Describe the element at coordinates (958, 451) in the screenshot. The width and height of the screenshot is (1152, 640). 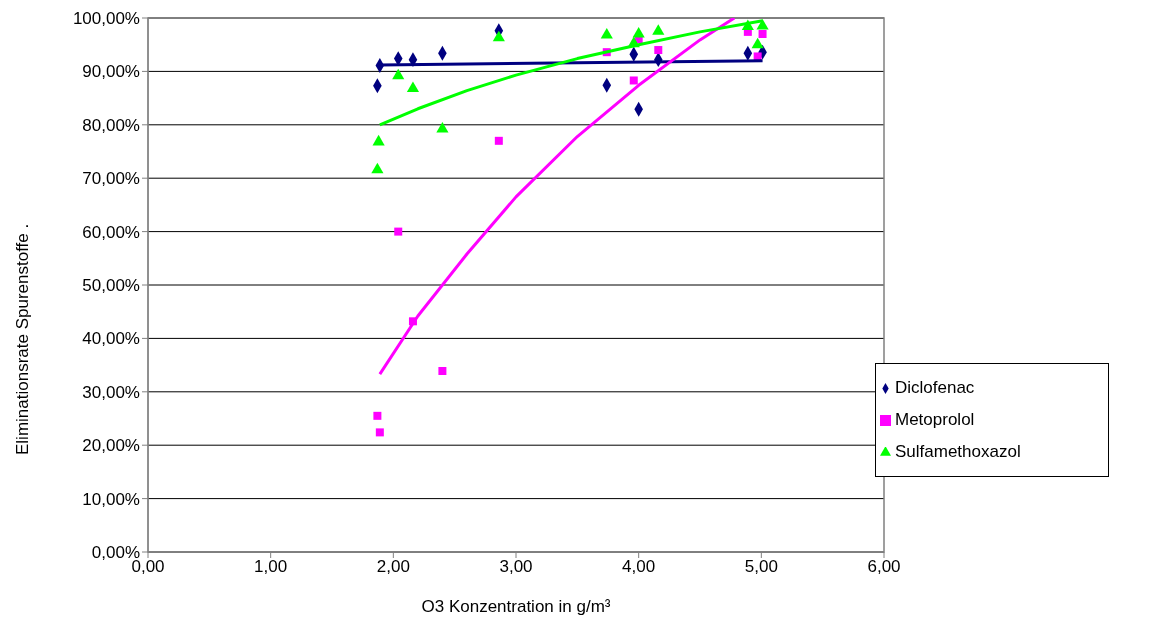
I see `legend-label: Sulfamethoxazol` at that location.